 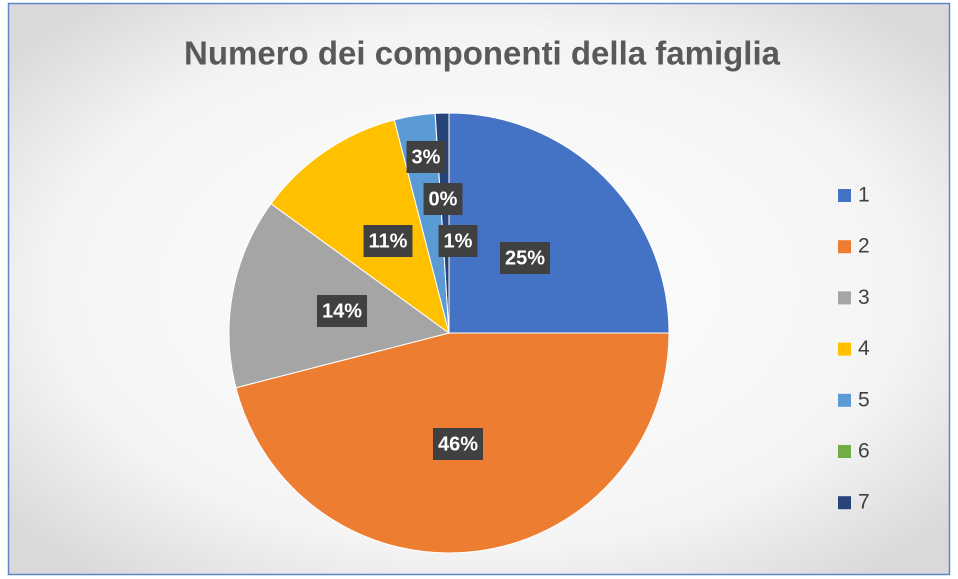 I want to click on legend-label: 5, so click(x=864, y=399).